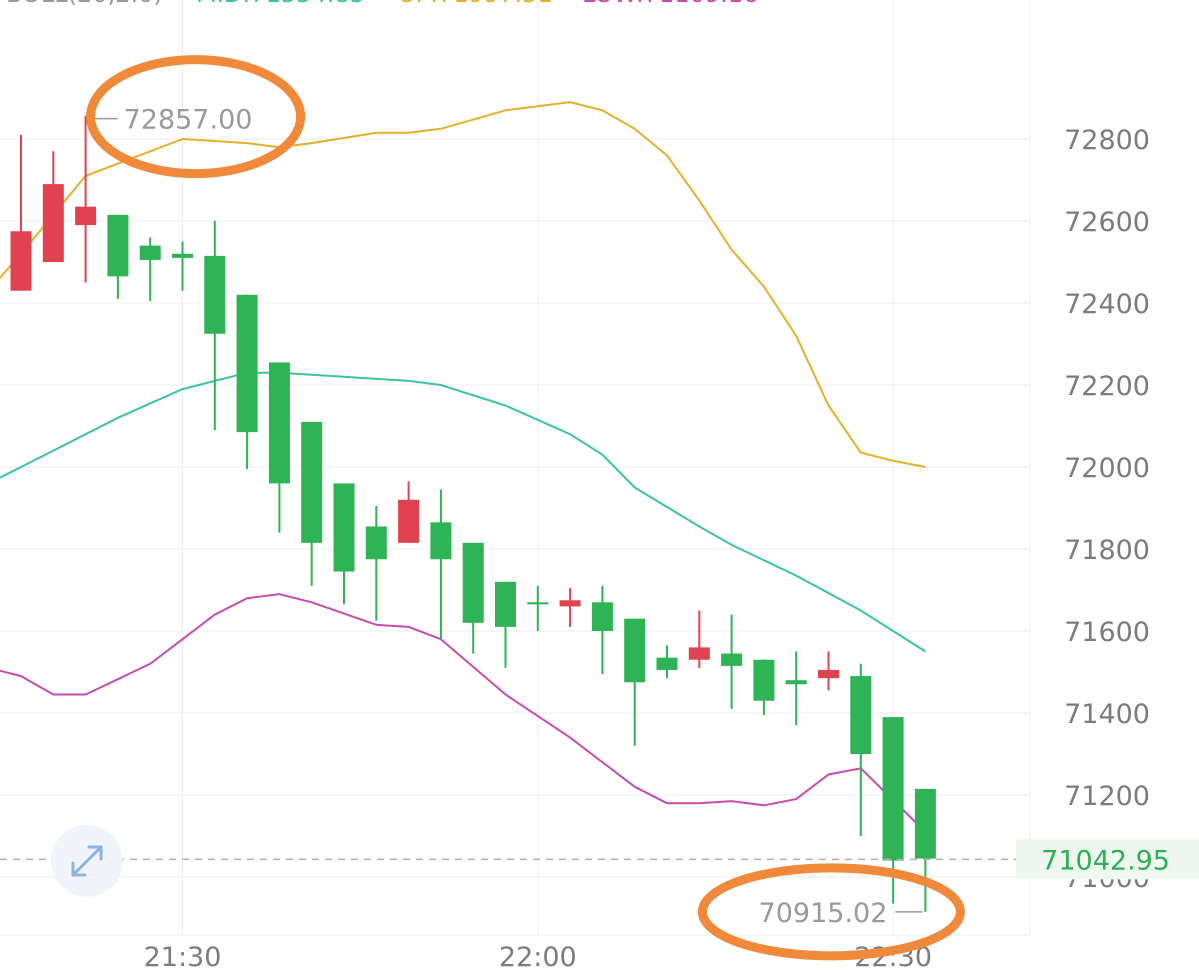 Image resolution: width=1199 pixels, height=979 pixels. Describe the element at coordinates (1107, 140) in the screenshot. I see `y-tick-label: 72800` at that location.